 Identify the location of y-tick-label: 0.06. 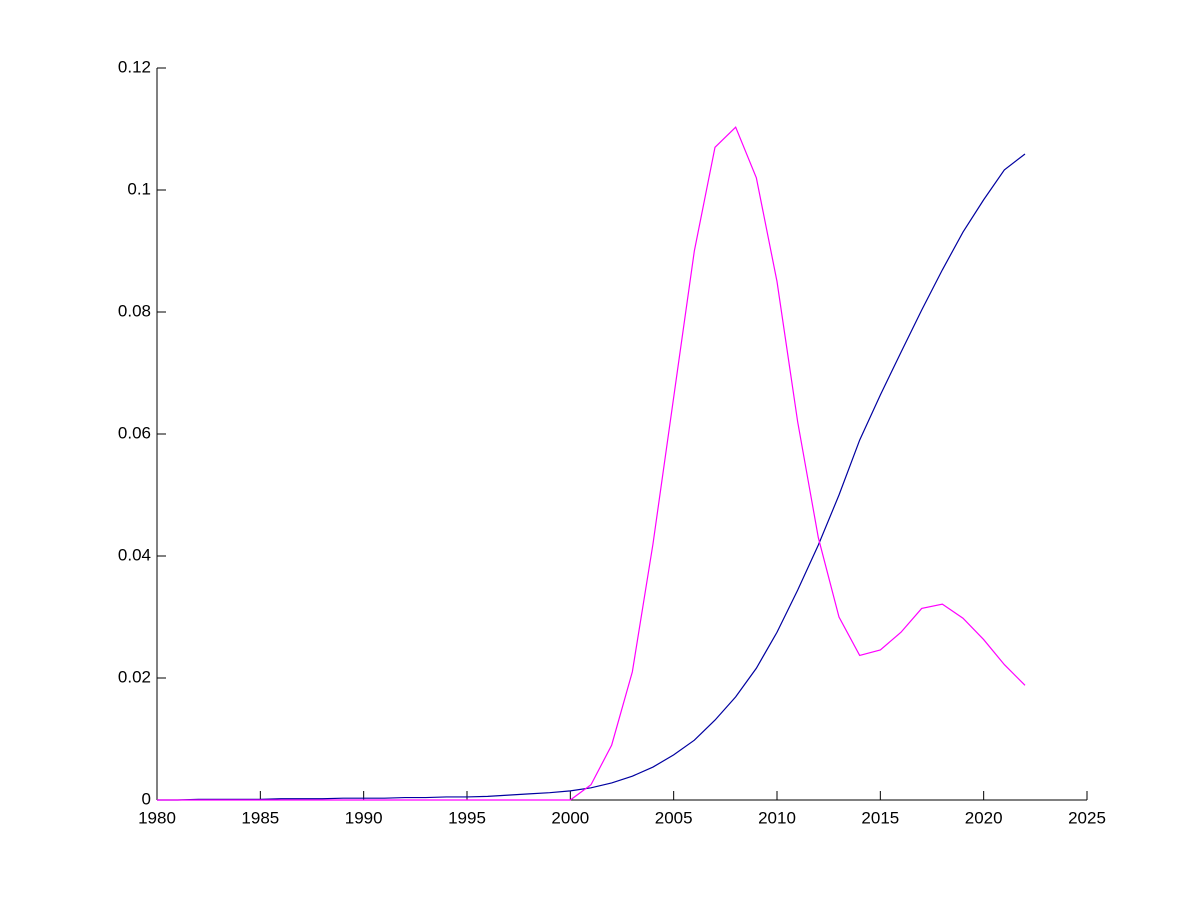
(134, 432).